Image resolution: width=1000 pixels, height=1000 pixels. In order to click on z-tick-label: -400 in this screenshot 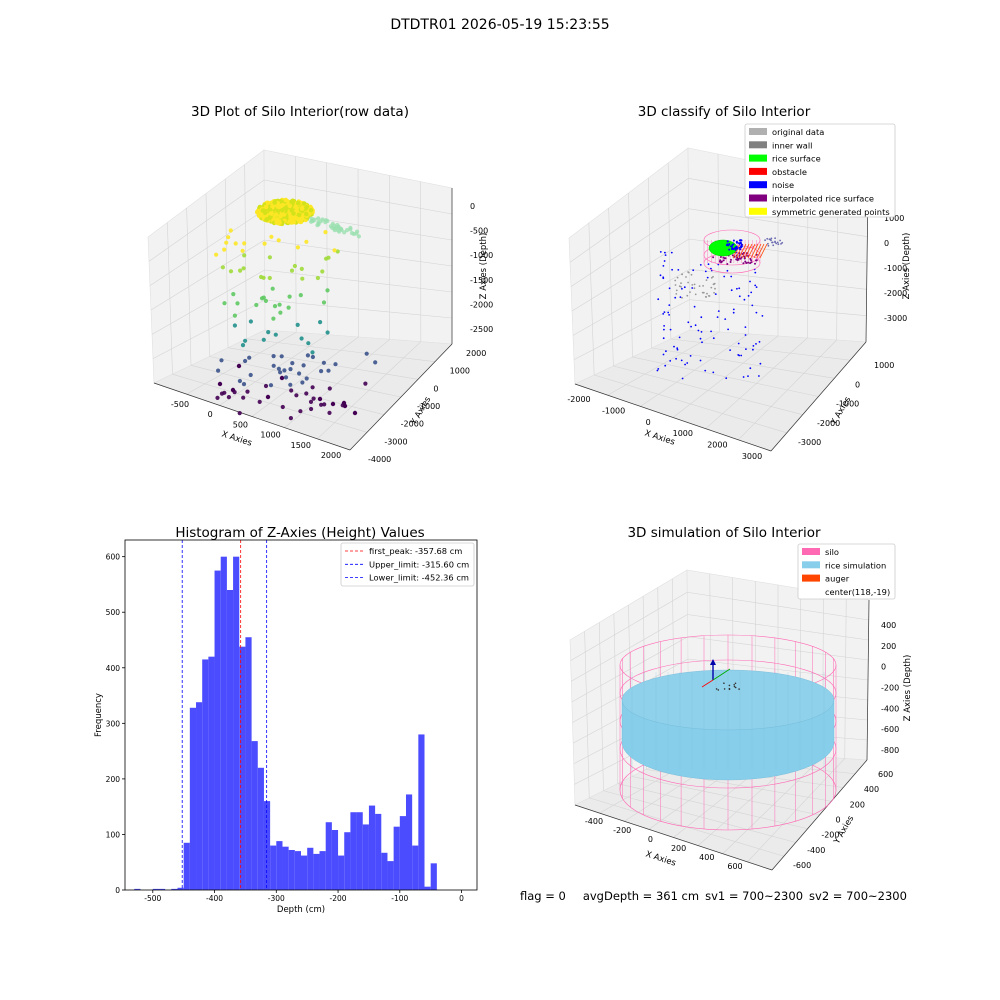, I will do `click(890, 708)`.